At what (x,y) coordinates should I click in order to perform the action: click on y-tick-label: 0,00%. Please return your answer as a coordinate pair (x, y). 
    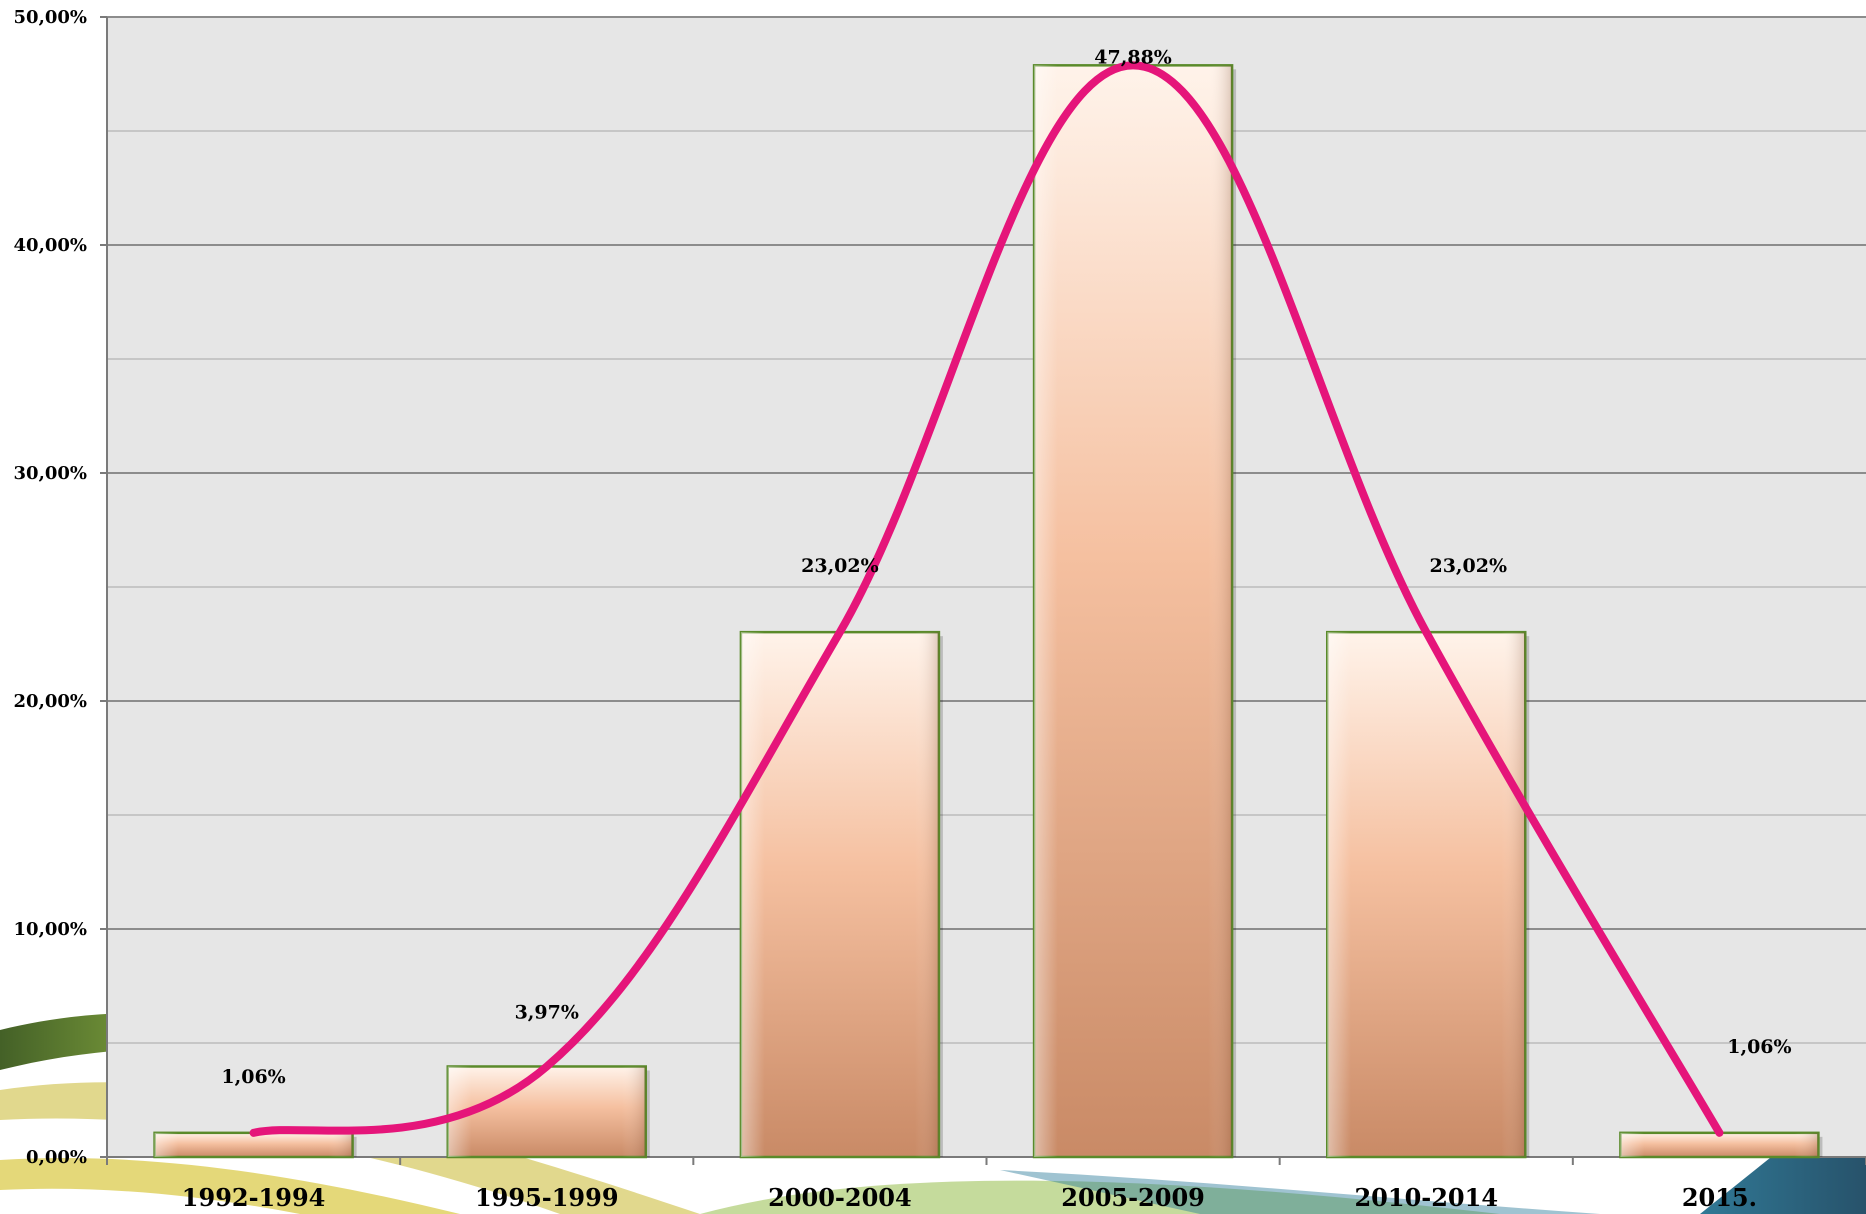
    Looking at the image, I should click on (56, 1157).